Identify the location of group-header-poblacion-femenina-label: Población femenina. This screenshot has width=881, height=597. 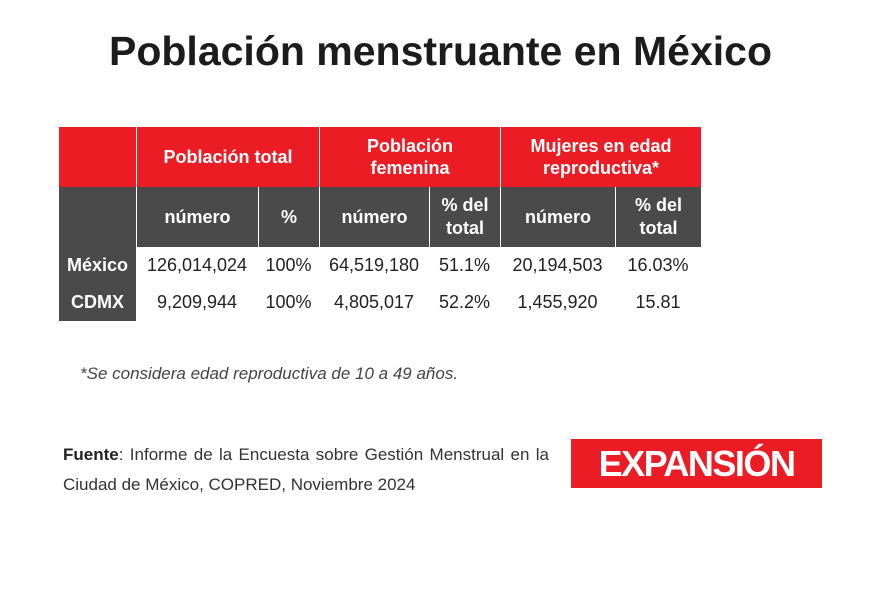
(409, 157).